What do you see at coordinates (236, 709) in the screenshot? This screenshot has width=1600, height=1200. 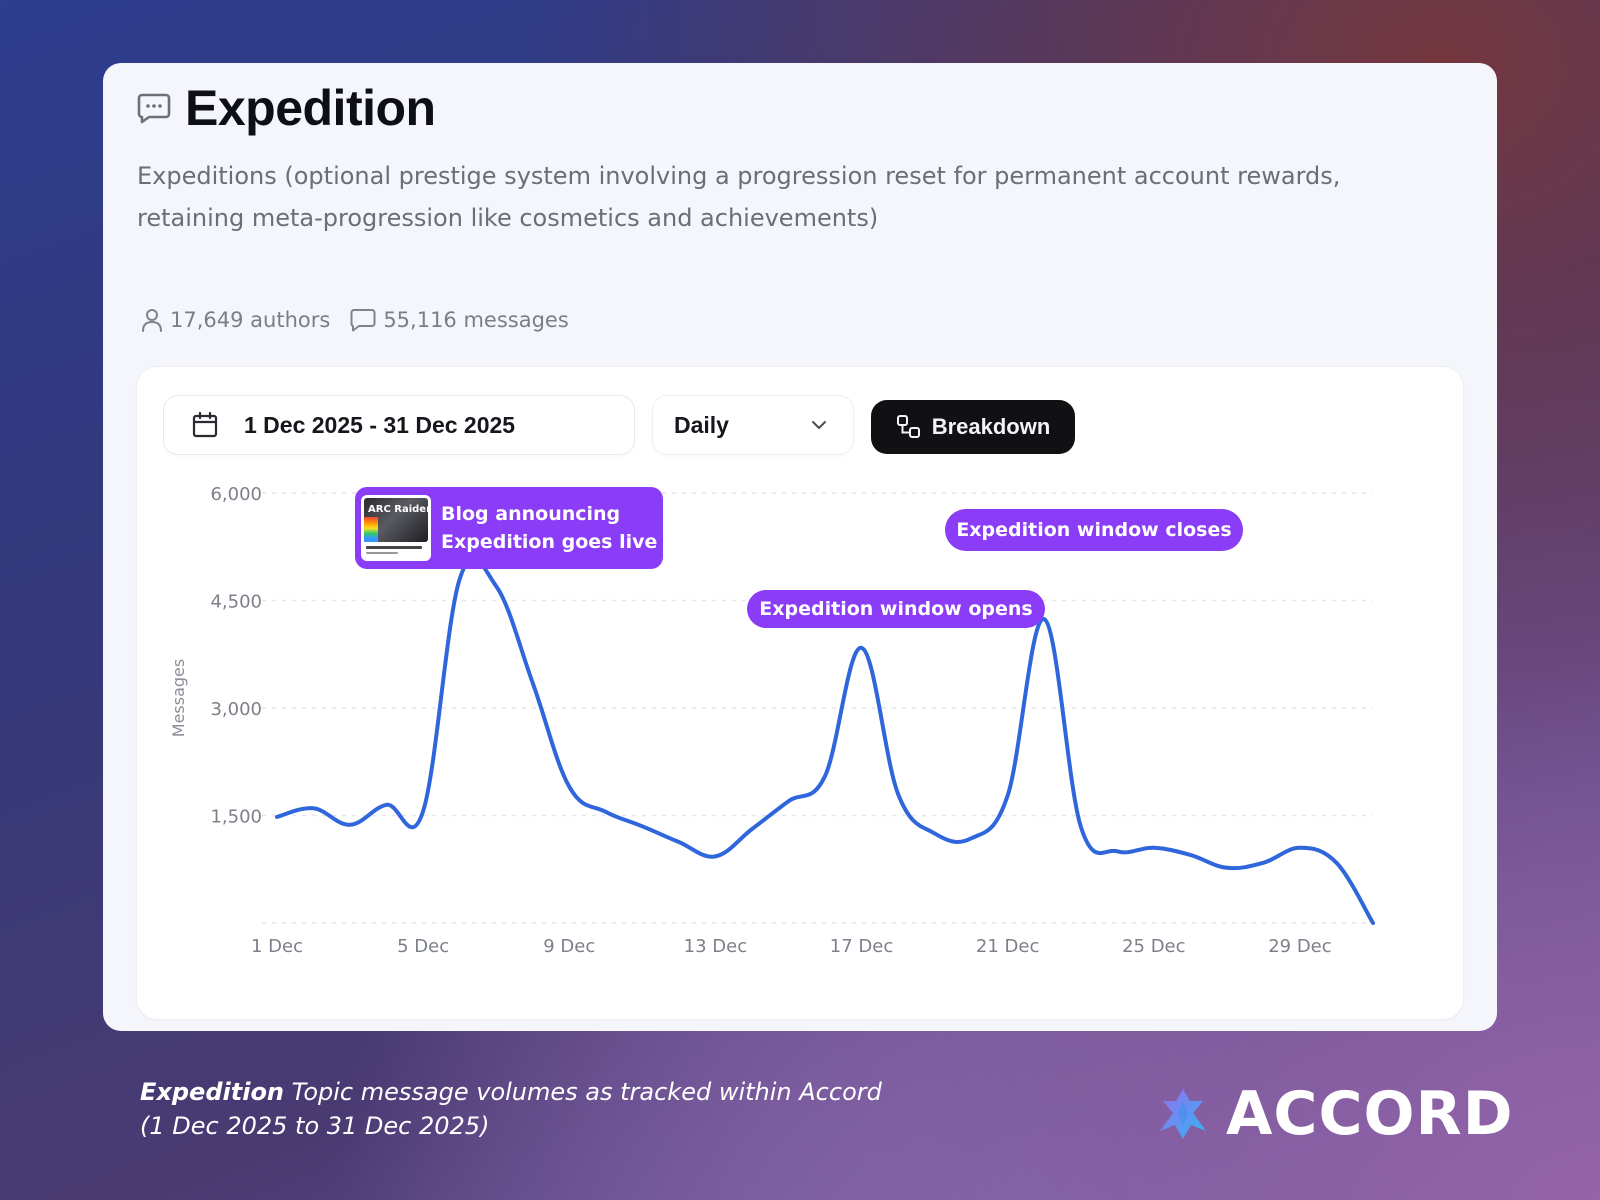 I see `y-tick-label: 3,000` at bounding box center [236, 709].